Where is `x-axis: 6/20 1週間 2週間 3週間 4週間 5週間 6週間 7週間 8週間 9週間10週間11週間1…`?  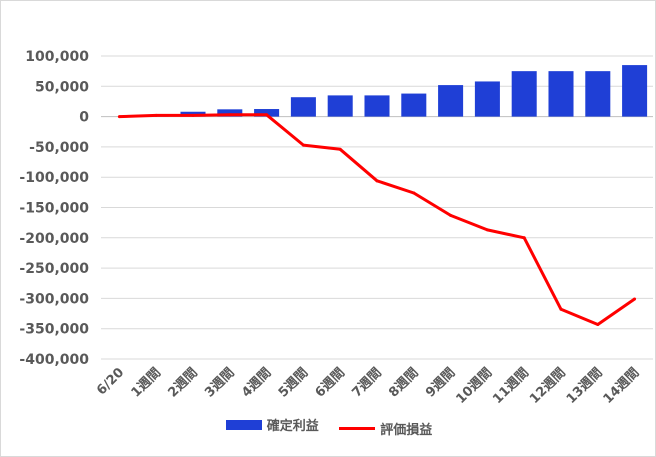 x-axis: 6/20 1週間 2週間 3週間 4週間 5週間 6週間 7週間 8週間 9週間10週間11週間1… is located at coordinates (368, 386).